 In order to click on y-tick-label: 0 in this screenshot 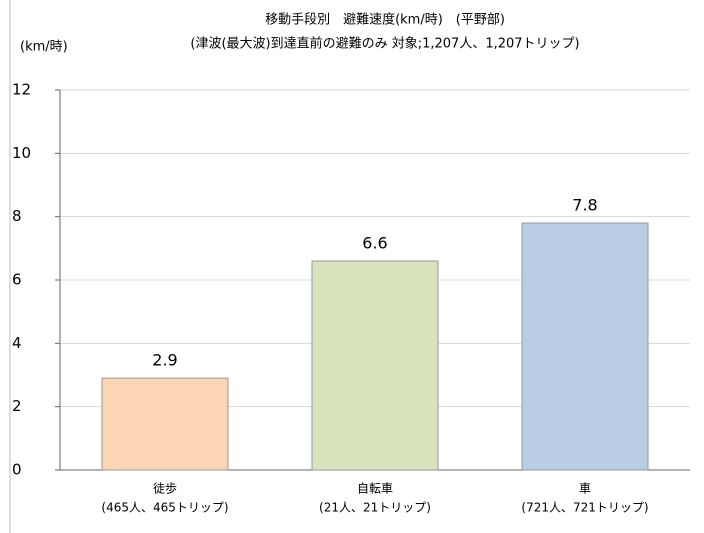, I will do `click(17, 470)`.